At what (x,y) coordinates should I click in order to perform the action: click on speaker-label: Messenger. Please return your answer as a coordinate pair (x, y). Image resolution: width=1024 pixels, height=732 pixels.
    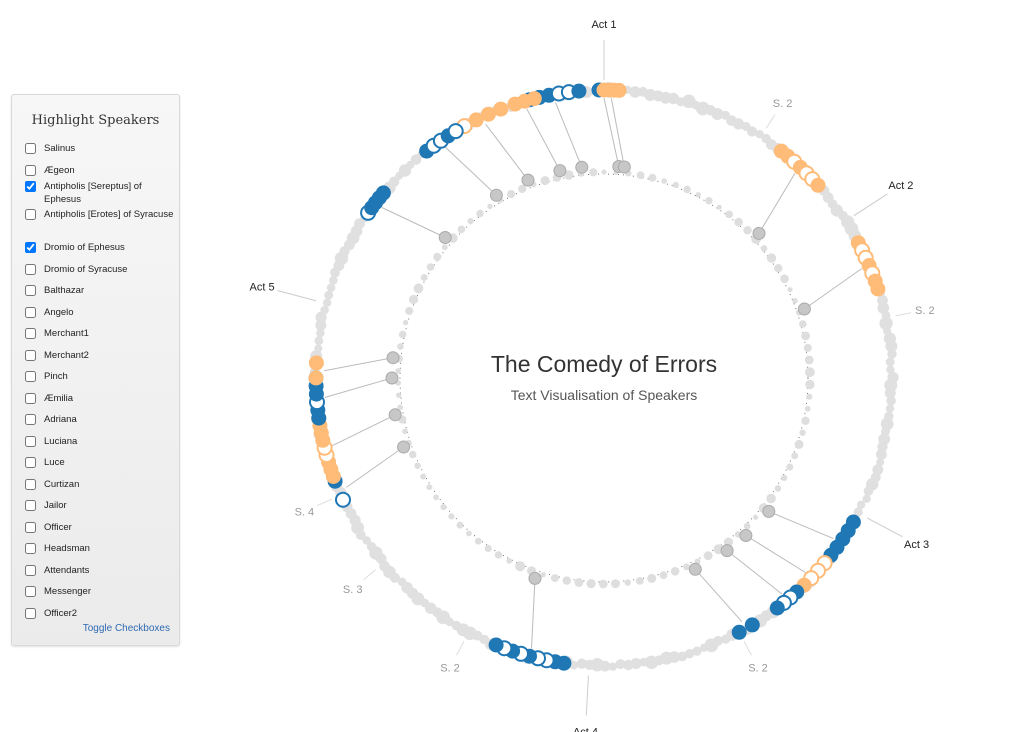
    Looking at the image, I should click on (67, 591).